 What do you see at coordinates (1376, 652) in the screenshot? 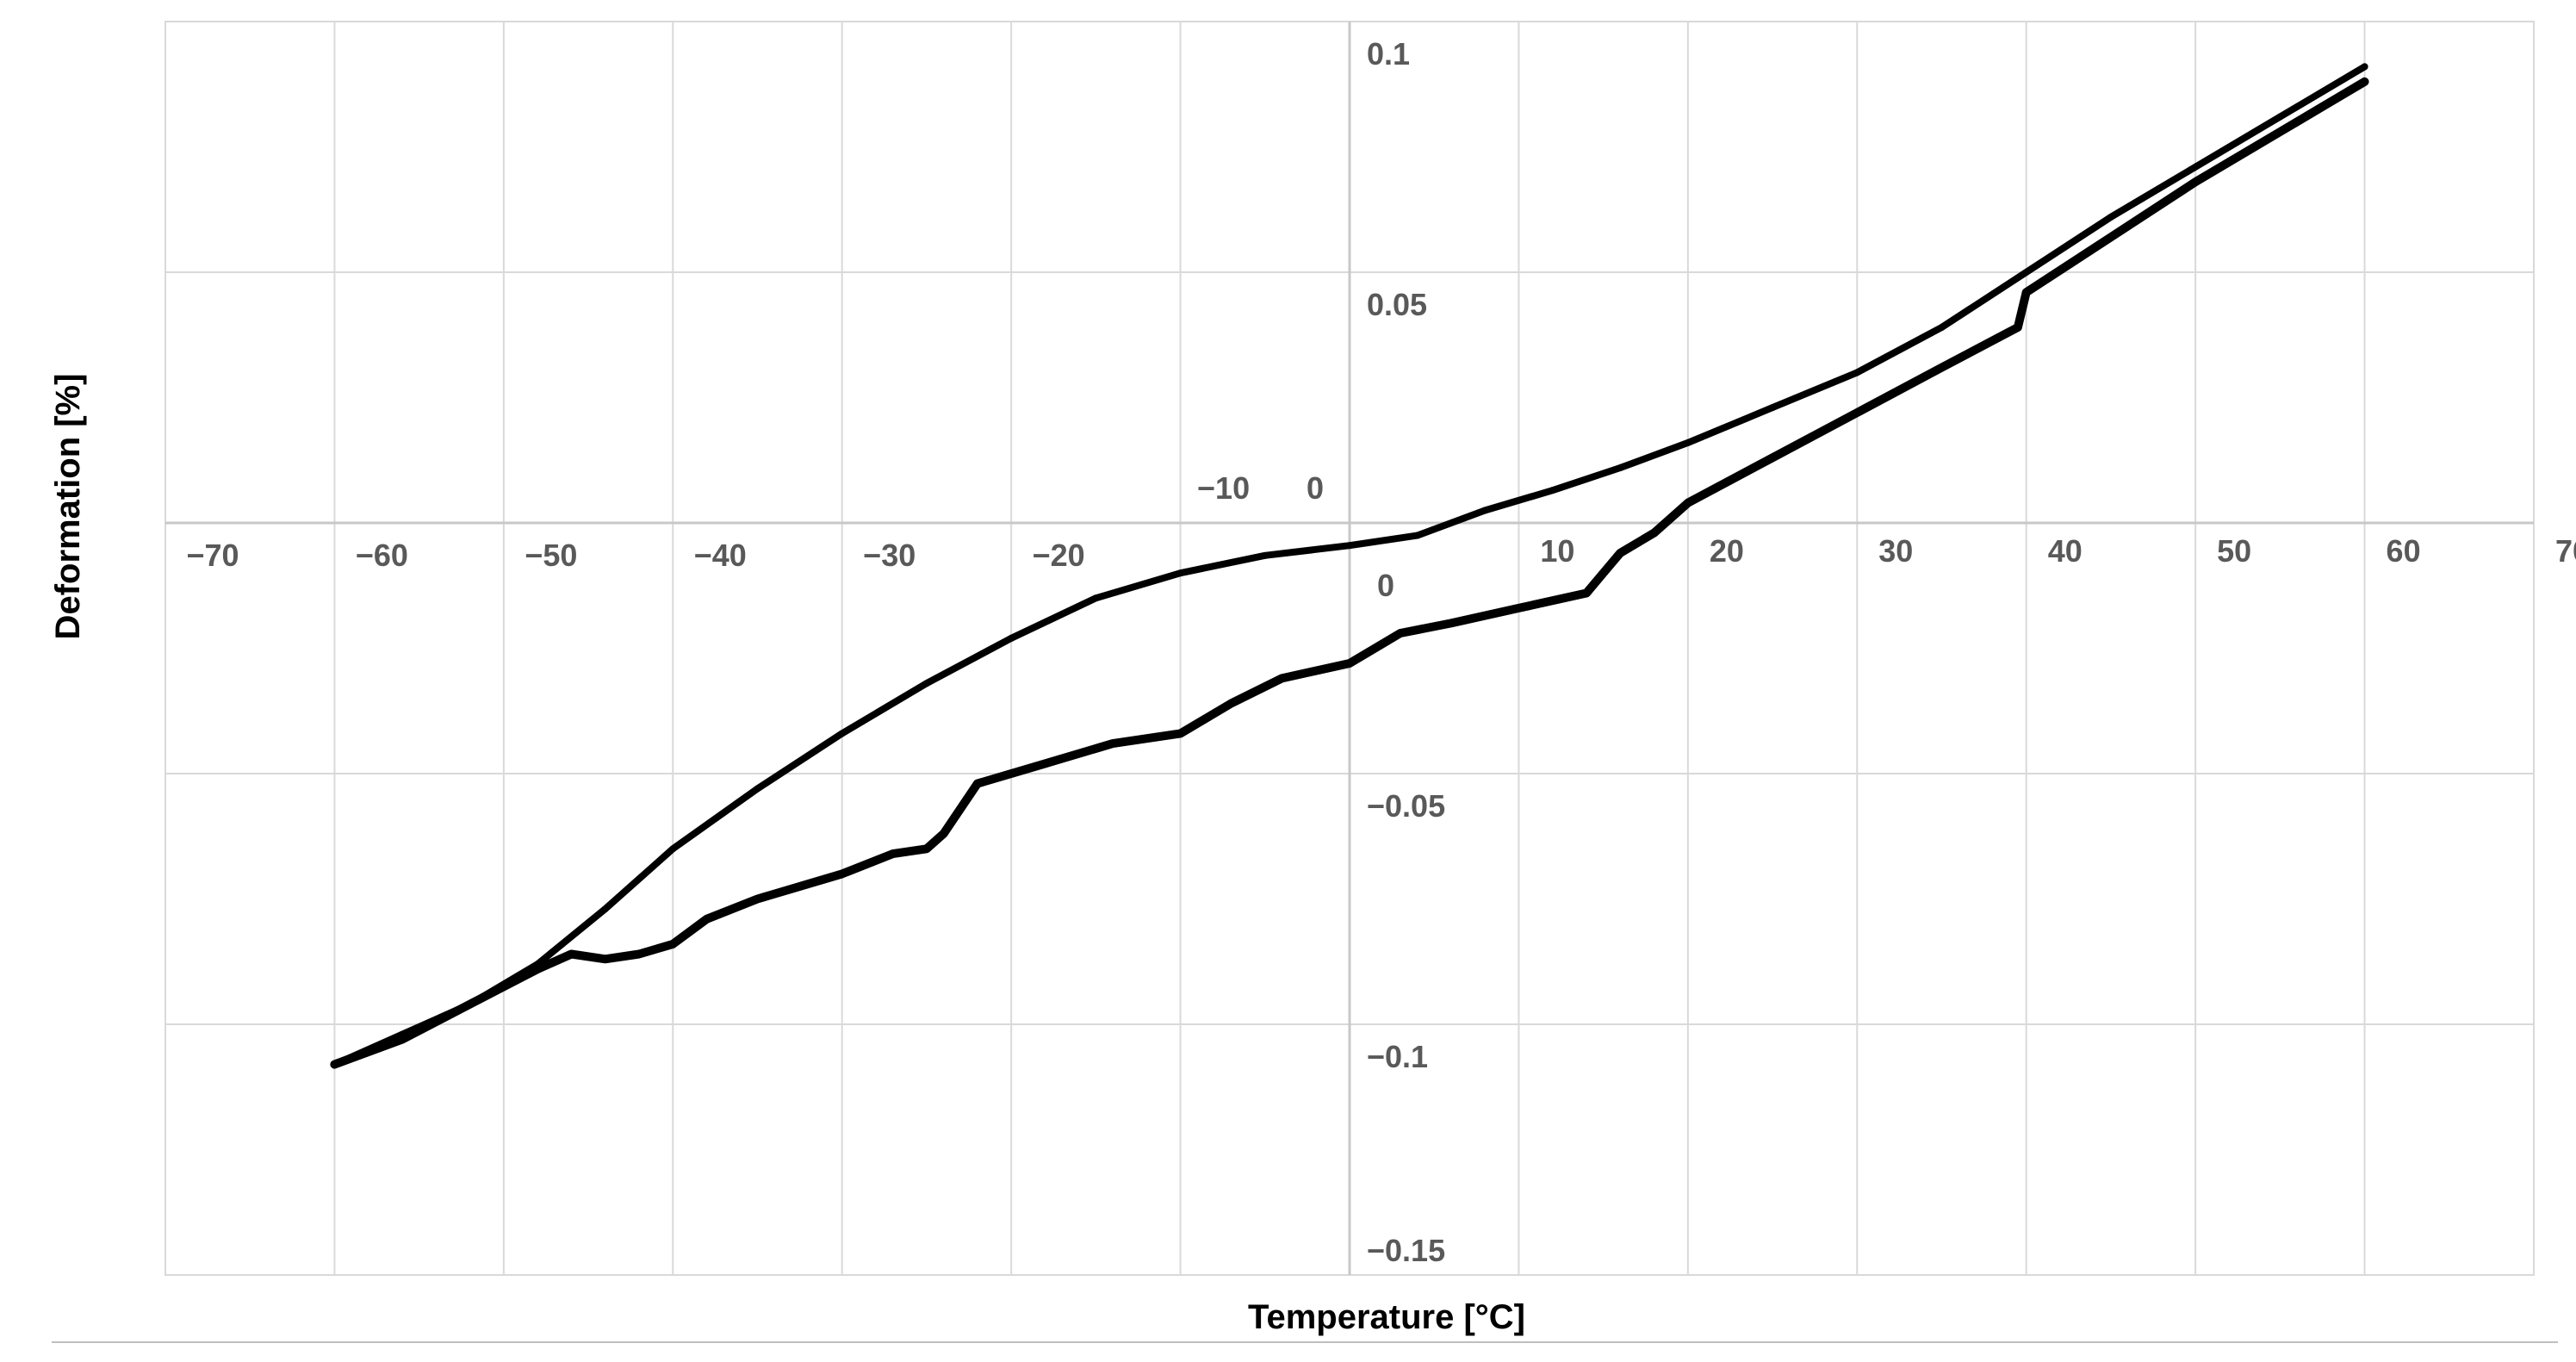
I see `y-tick-labels: 0.1 0.05 0 −0.05 −0.1 −0.15` at bounding box center [1376, 652].